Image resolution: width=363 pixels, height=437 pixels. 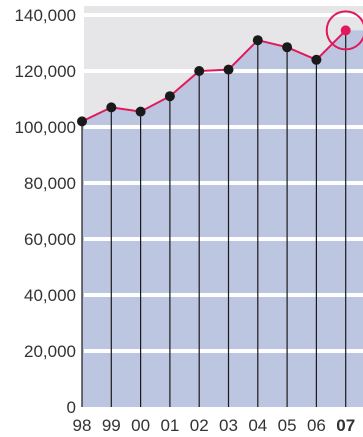 I want to click on x-tick-label: 99, so click(x=111, y=425).